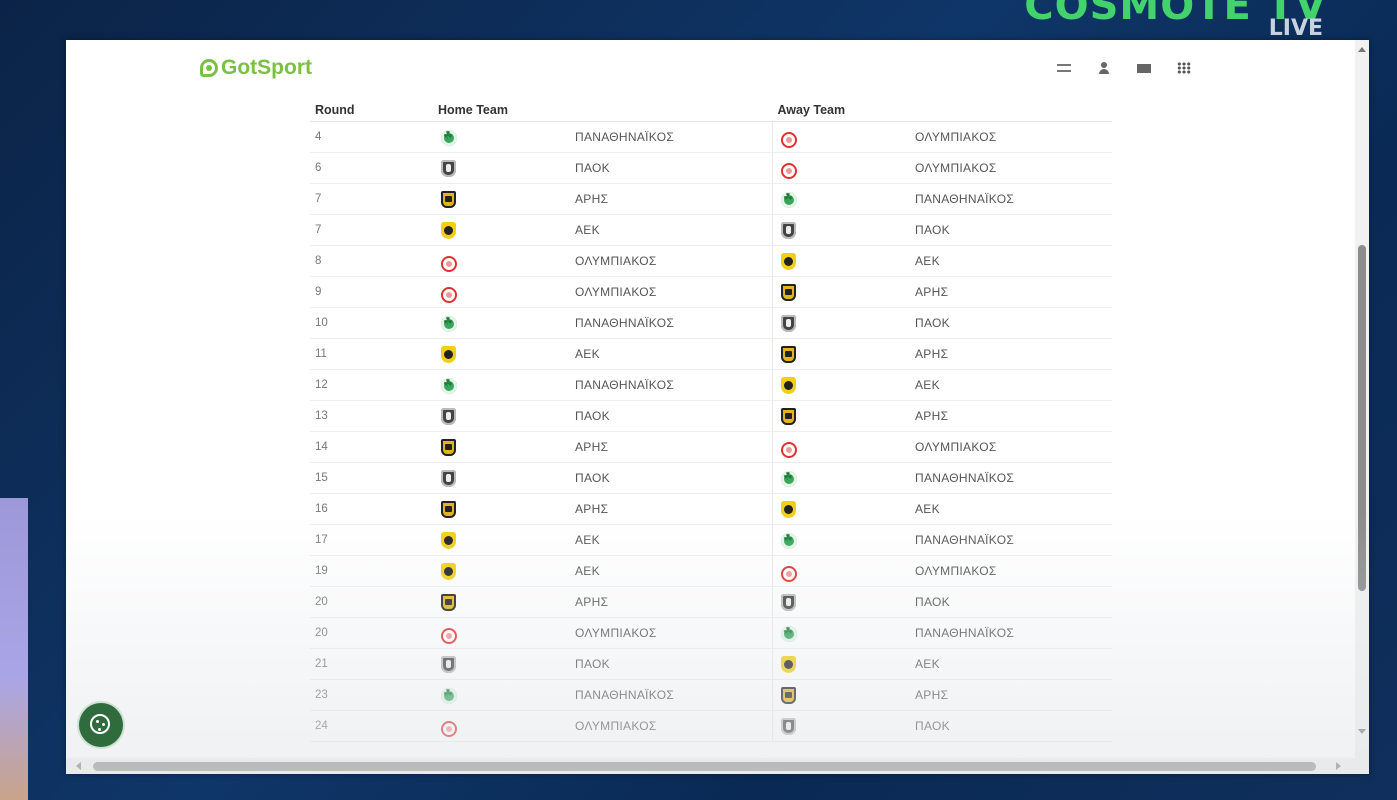 The width and height of the screenshot is (1397, 800). I want to click on mail-icon, so click(1144, 68).